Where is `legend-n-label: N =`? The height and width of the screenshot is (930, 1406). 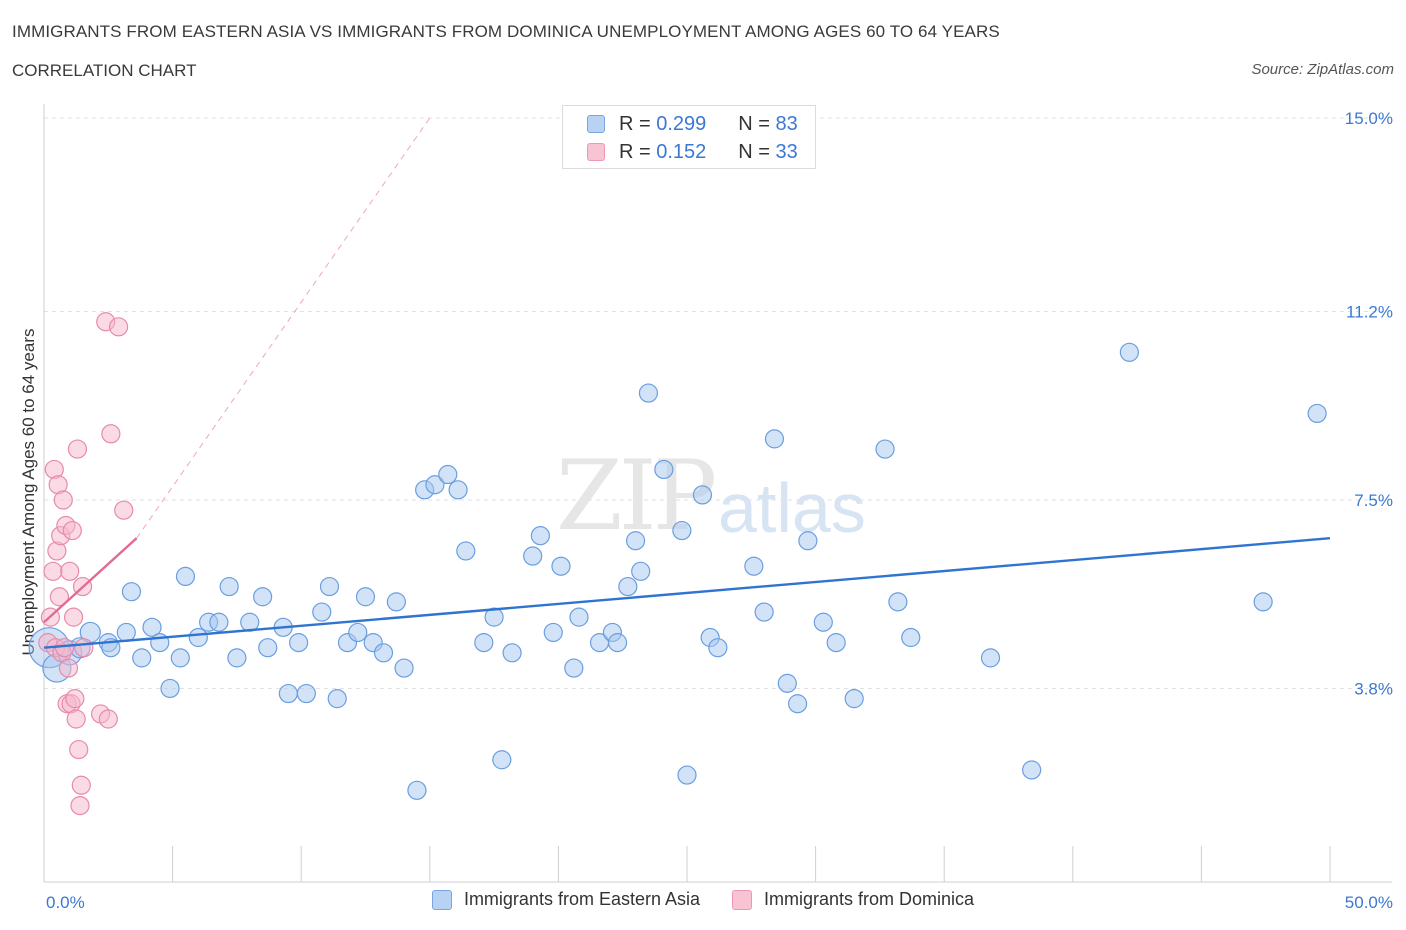 legend-n-label: N = is located at coordinates (754, 123).